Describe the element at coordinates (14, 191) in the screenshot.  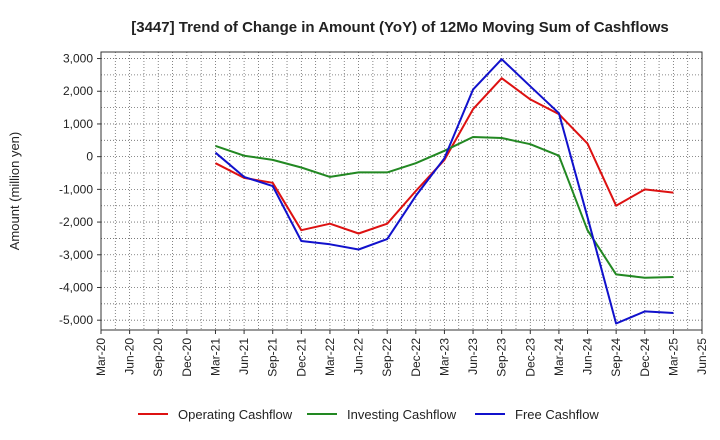
I see `y-axis-label: Amount (million yen)` at that location.